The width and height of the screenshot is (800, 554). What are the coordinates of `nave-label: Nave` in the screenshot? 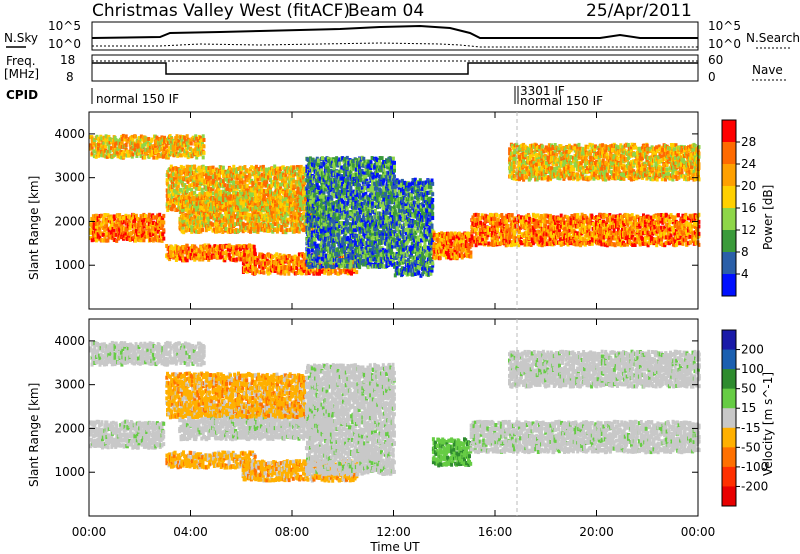 It's located at (767, 70).